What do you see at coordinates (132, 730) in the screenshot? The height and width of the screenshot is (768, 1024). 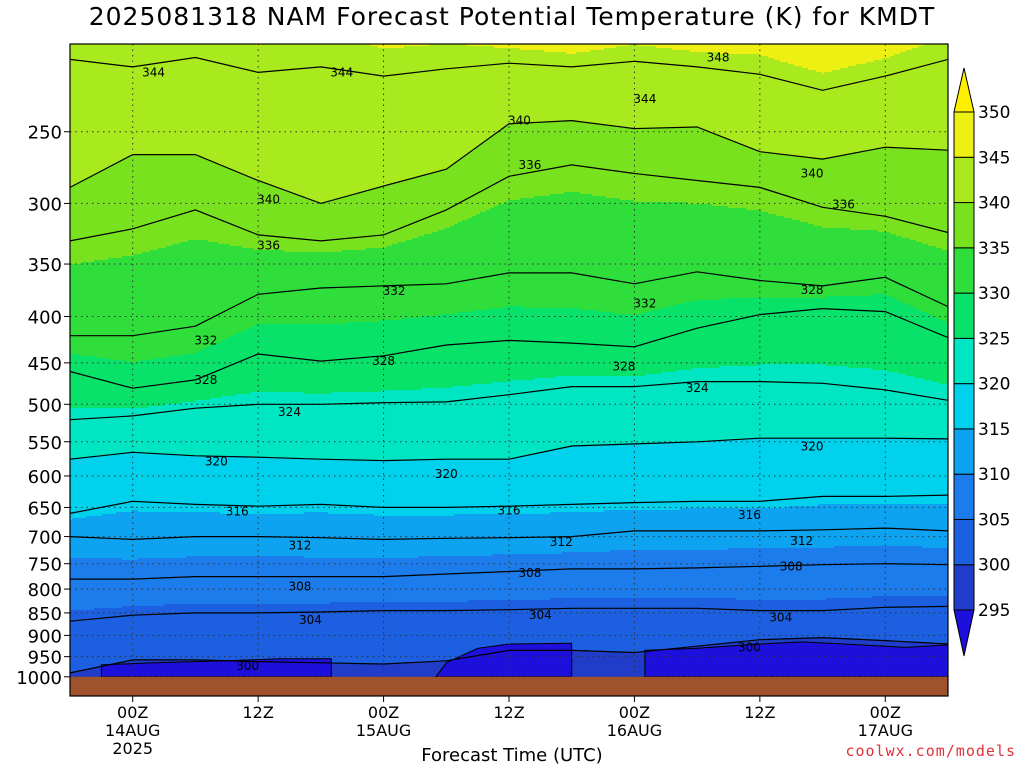 I see `x-tick-label: 14AUG` at bounding box center [132, 730].